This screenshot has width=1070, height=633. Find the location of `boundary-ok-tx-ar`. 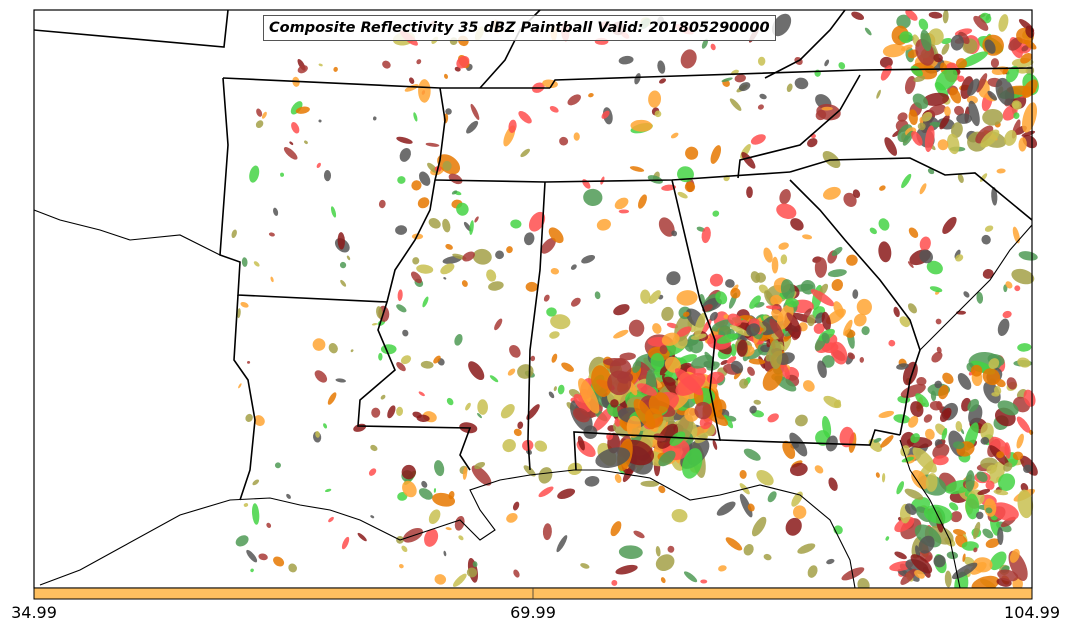

boundary-ok-tx-ar is located at coordinates (303, 190).